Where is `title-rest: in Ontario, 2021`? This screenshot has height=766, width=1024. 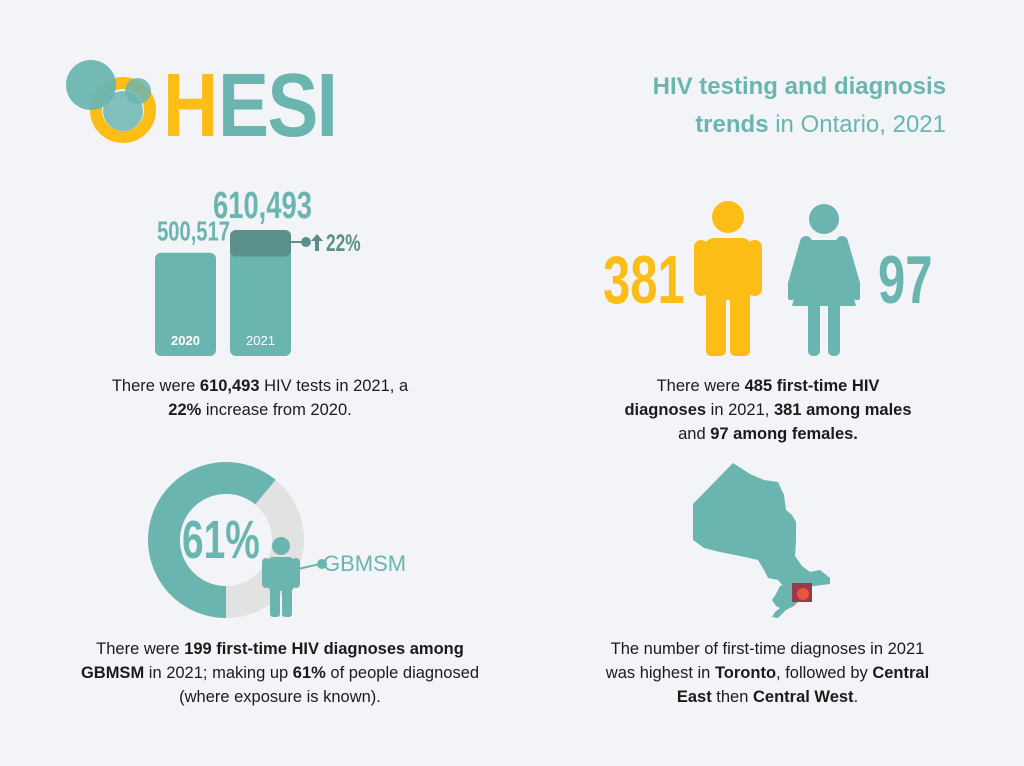
title-rest: in Ontario, 2021 is located at coordinates (857, 124).